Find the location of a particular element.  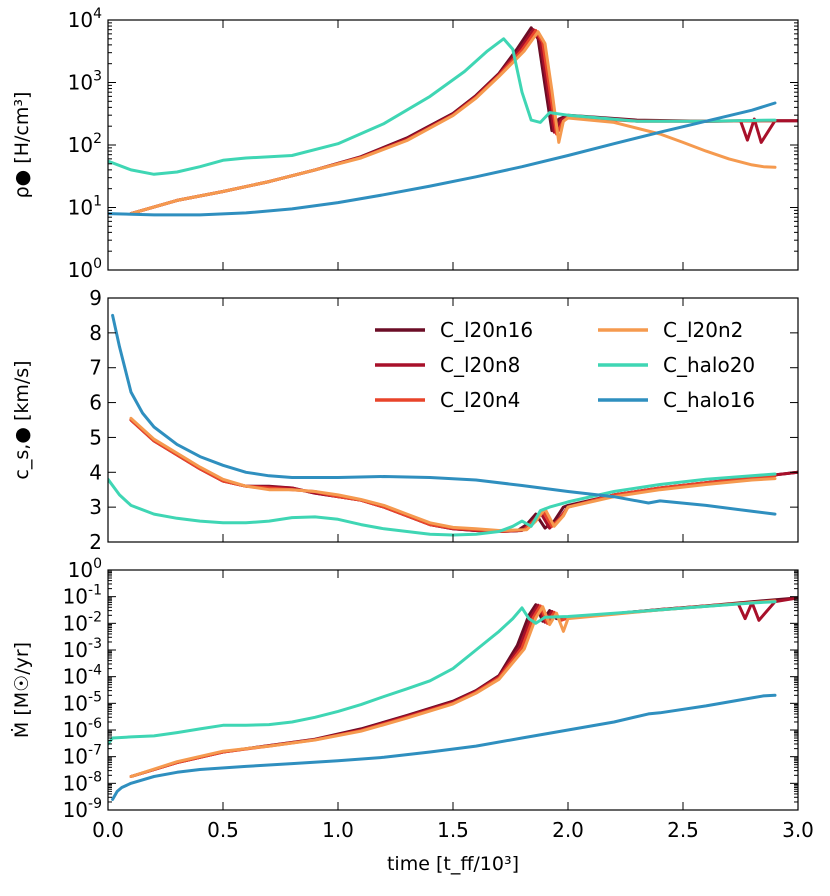

y-tick-label: 10⁻³ is located at coordinates (82, 649).